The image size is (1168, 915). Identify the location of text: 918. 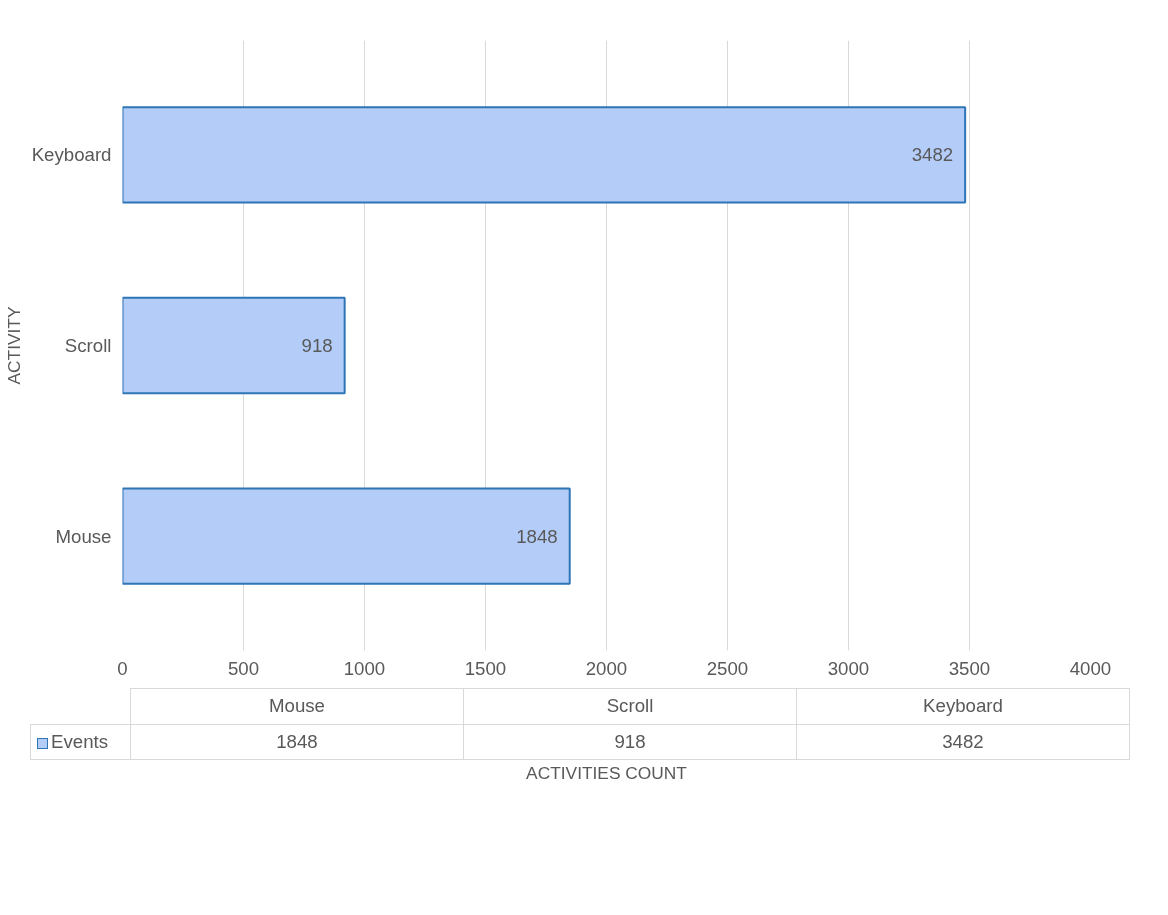
(630, 742).